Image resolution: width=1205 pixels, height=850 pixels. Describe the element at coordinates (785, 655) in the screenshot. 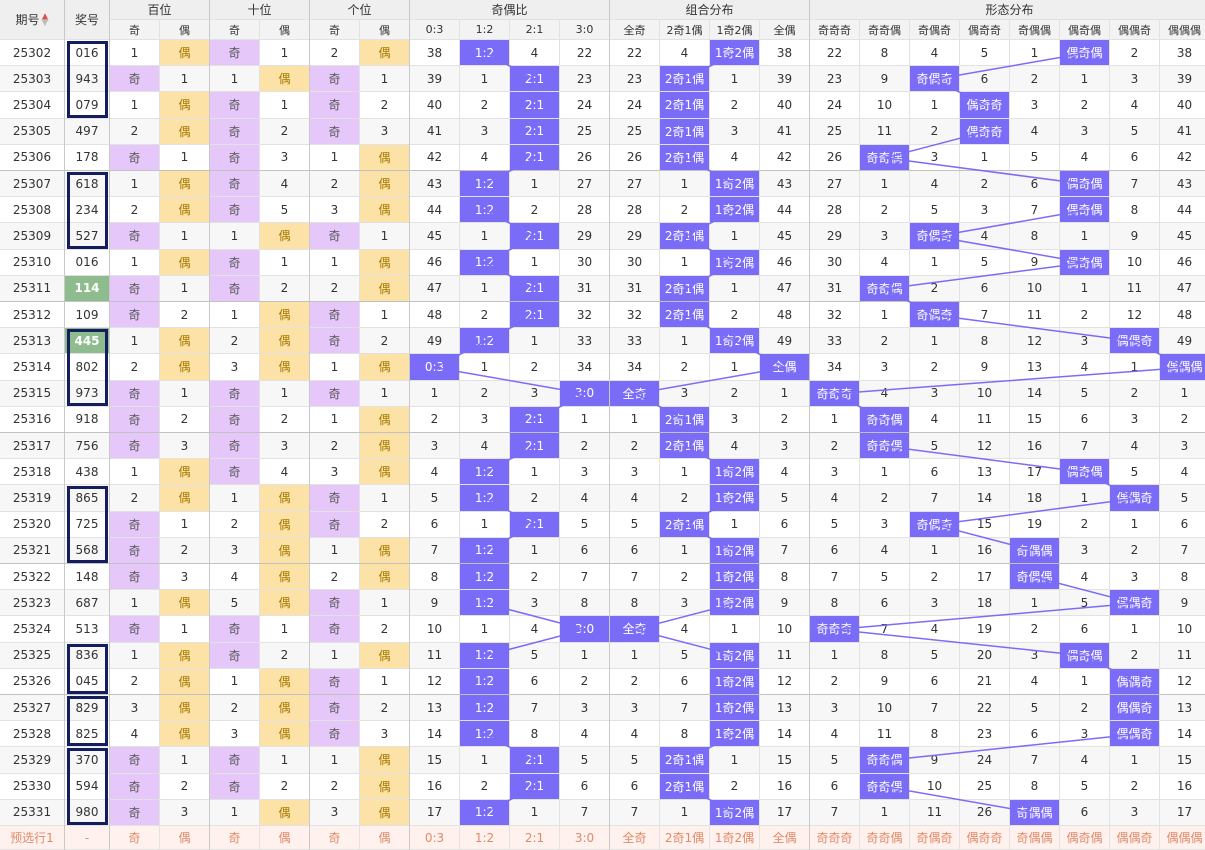

I see `combo-miss: 11` at that location.